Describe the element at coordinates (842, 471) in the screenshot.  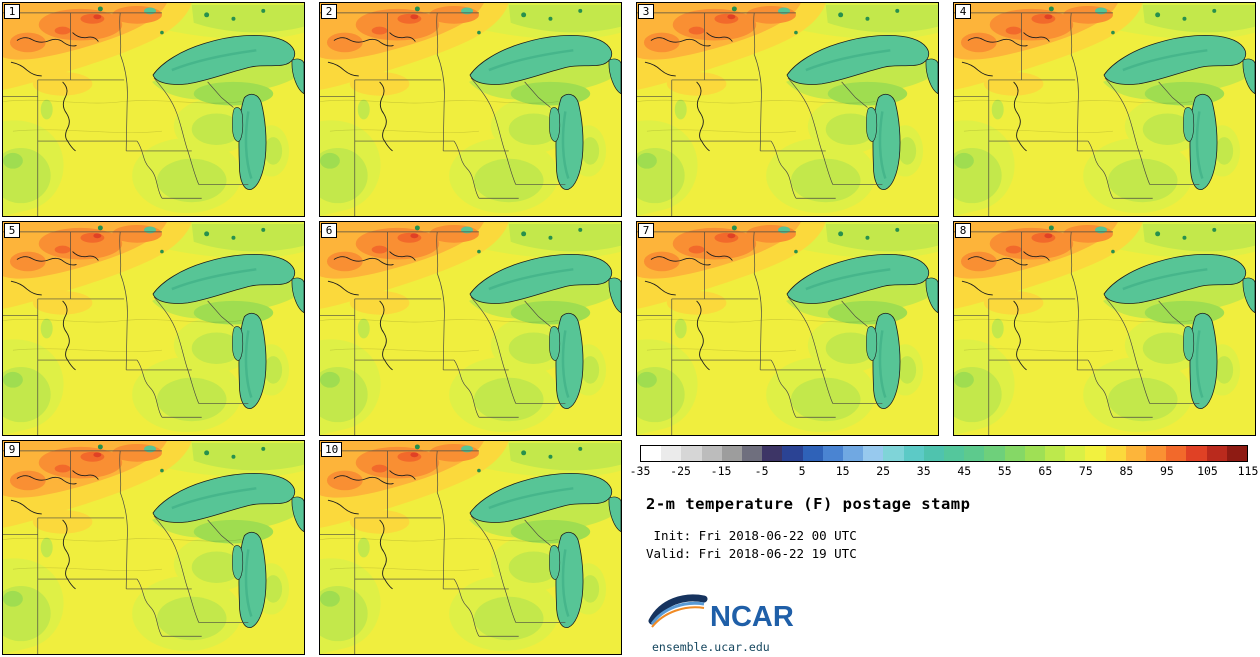
I see `colorbar-tick-label: 15` at that location.